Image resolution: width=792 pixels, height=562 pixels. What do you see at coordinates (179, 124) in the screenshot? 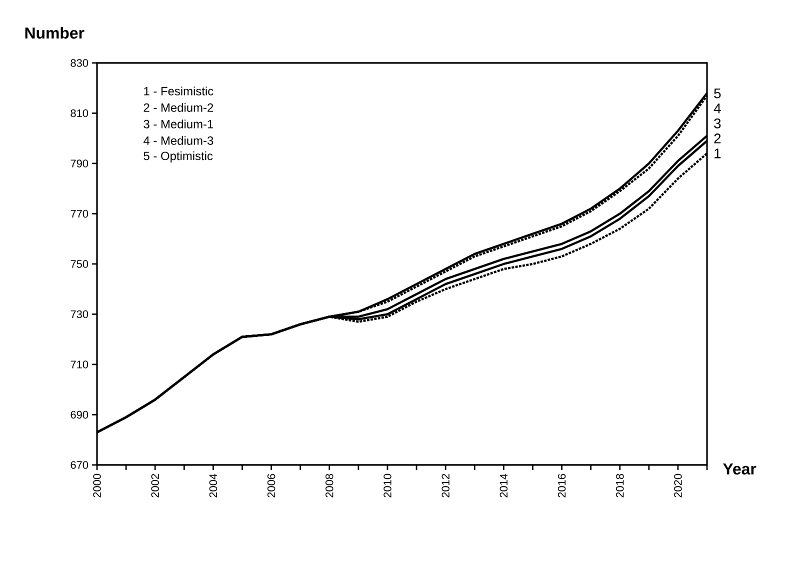
I see `annotation: 3 - Medium-1` at bounding box center [179, 124].